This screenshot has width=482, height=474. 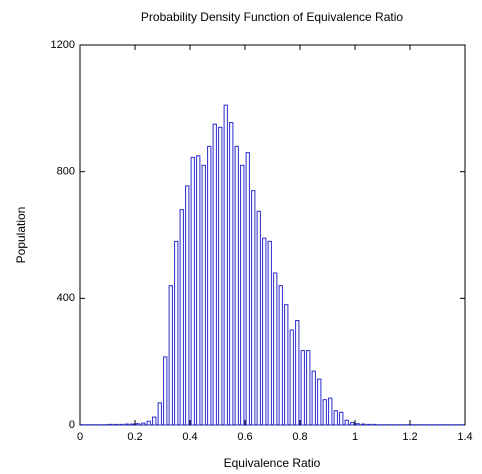 What do you see at coordinates (66, 172) in the screenshot?
I see `y-tick-label: 800` at bounding box center [66, 172].